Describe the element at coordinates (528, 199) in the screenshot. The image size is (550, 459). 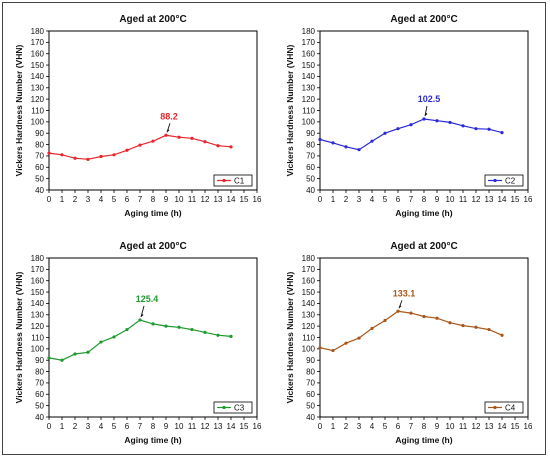
I see `x-tick-label: 16` at that location.